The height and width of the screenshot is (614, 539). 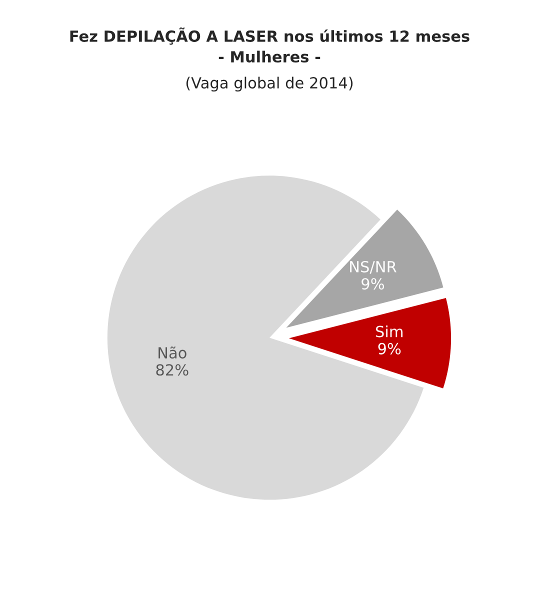 I want to click on slice-label: Sim, so click(x=389, y=332).